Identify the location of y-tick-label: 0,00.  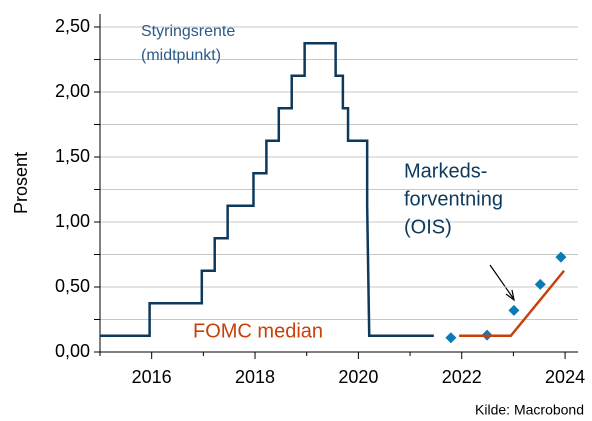
(72, 351).